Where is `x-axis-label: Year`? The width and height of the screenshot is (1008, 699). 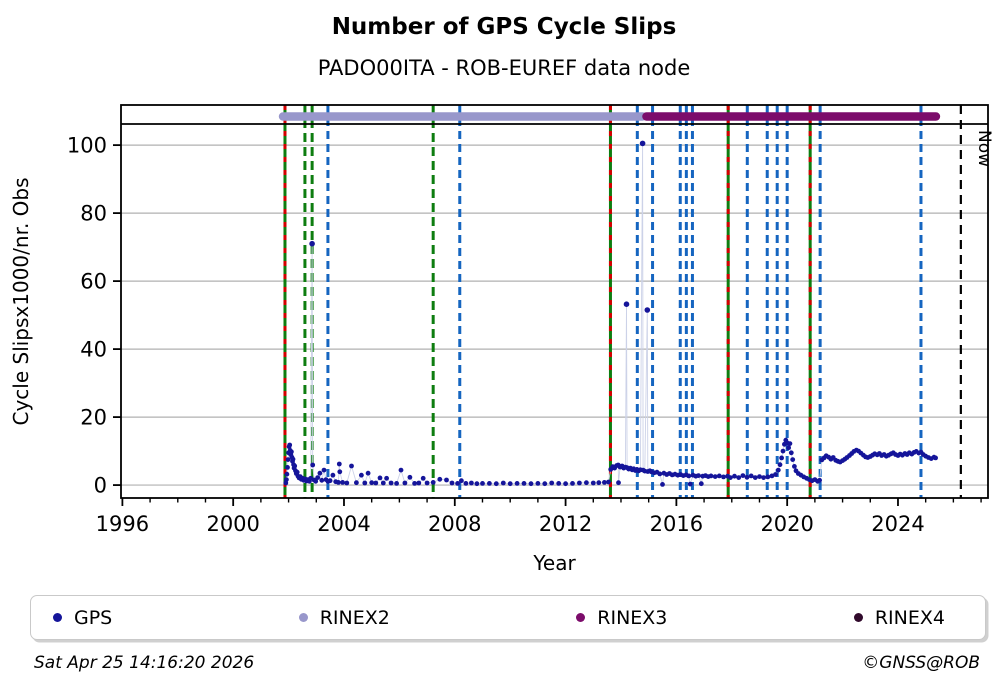 x-axis-label: Year is located at coordinates (554, 563).